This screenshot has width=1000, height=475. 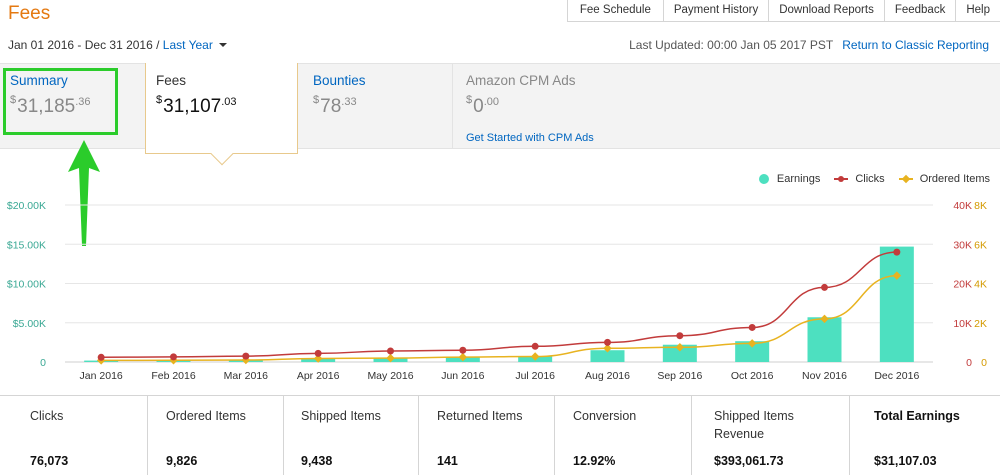 I want to click on amount-cents: .00, so click(x=491, y=102).